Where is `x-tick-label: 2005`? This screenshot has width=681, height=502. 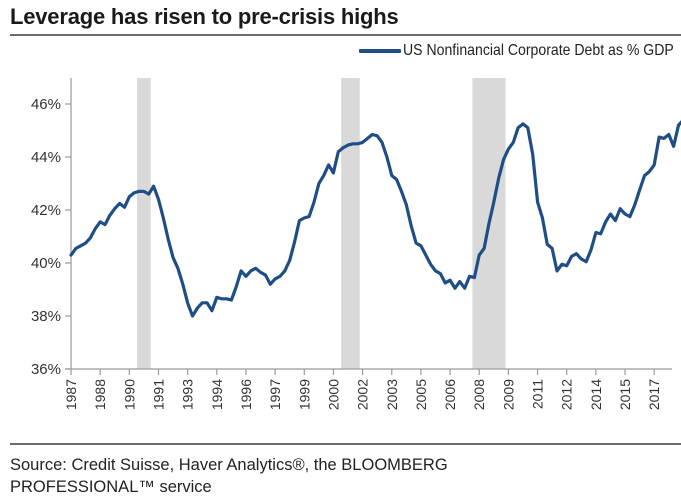
x-tick-label: 2005 is located at coordinates (421, 394).